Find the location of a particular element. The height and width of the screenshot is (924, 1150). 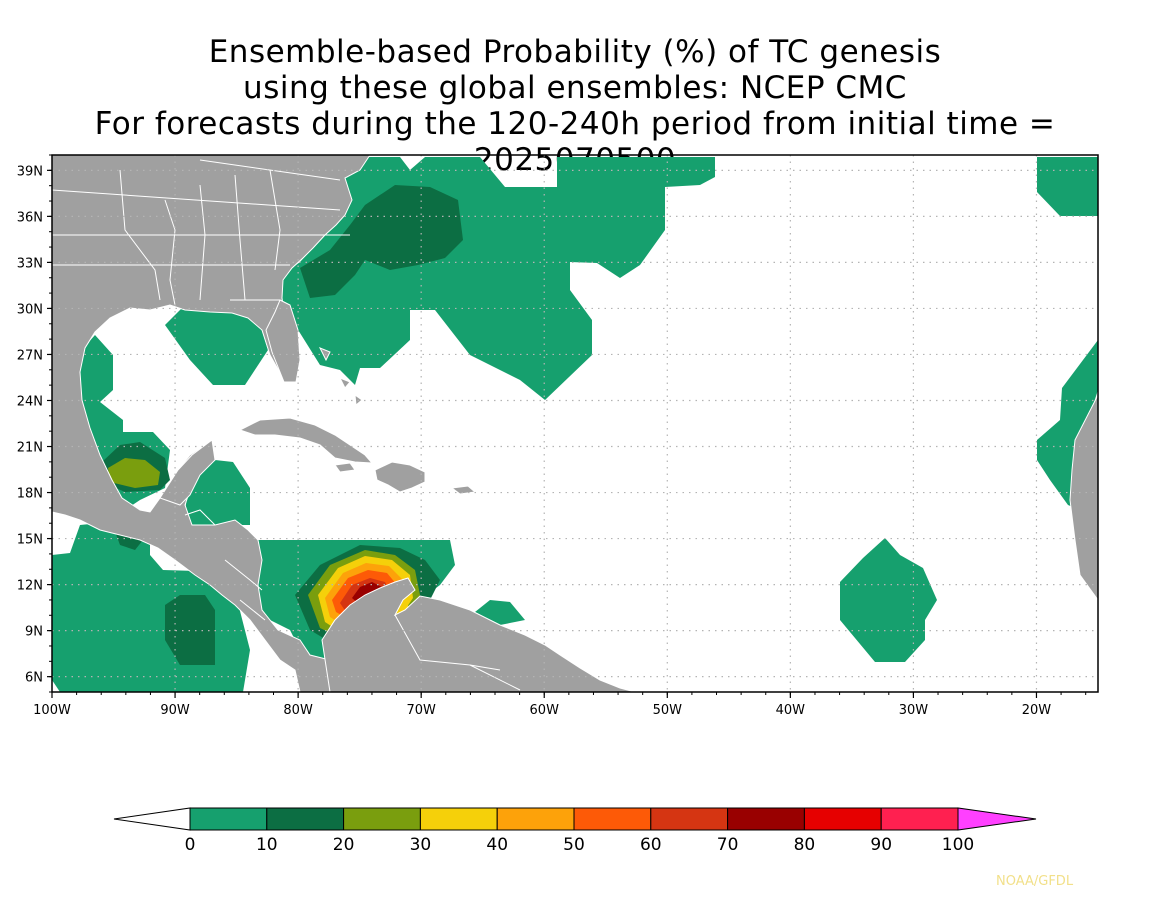

lat-tick-label: 21N is located at coordinates (30, 448).